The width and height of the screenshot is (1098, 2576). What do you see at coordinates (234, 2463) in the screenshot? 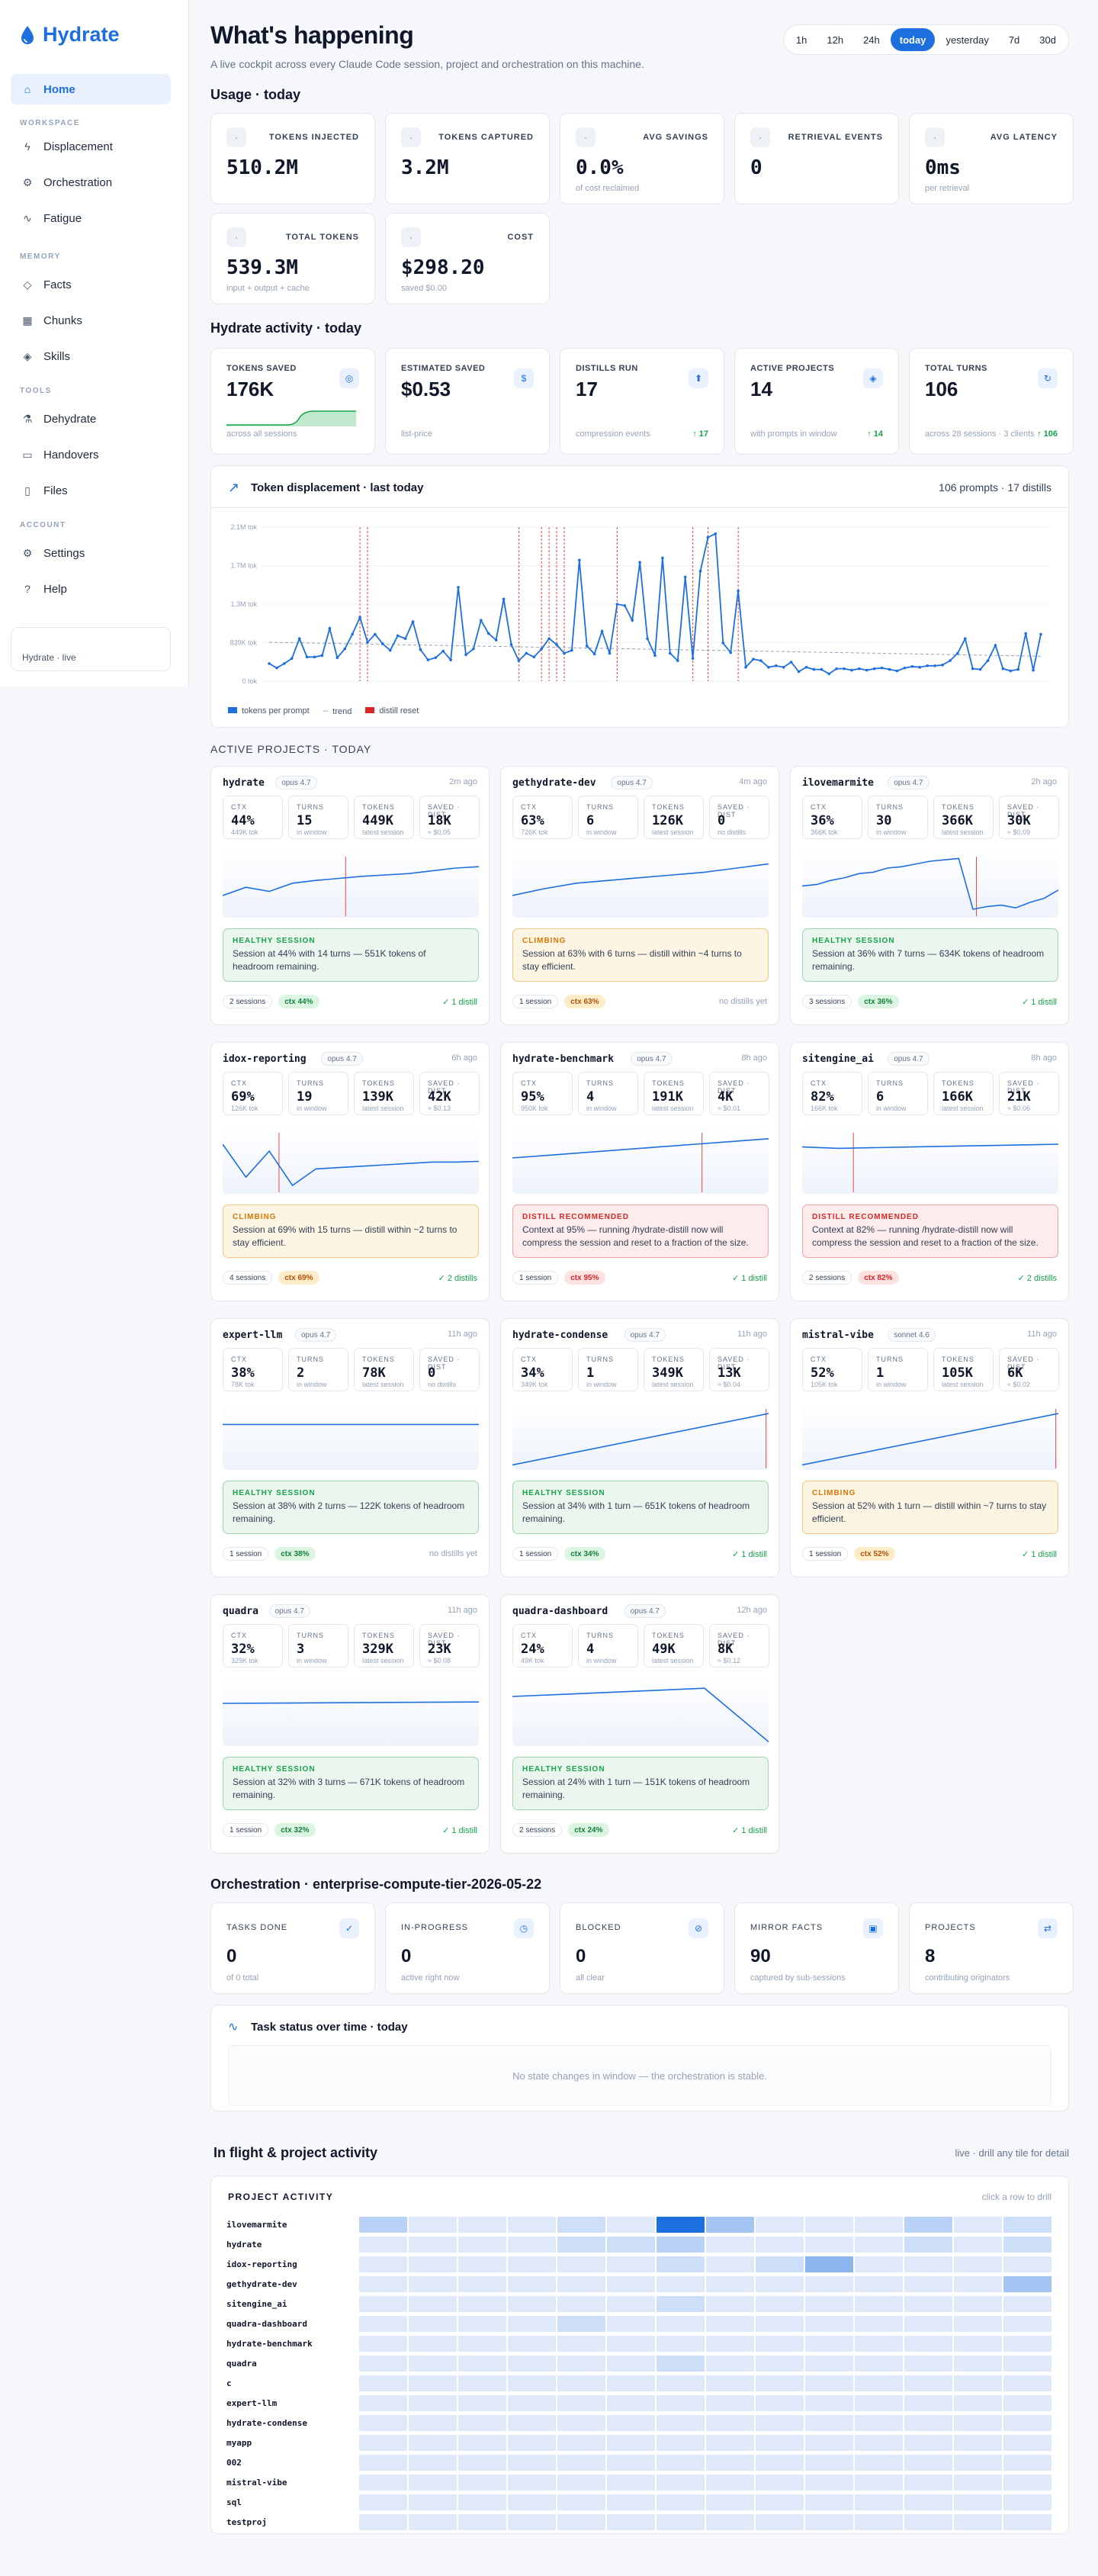
I see `heatmap-row-label: 002` at bounding box center [234, 2463].